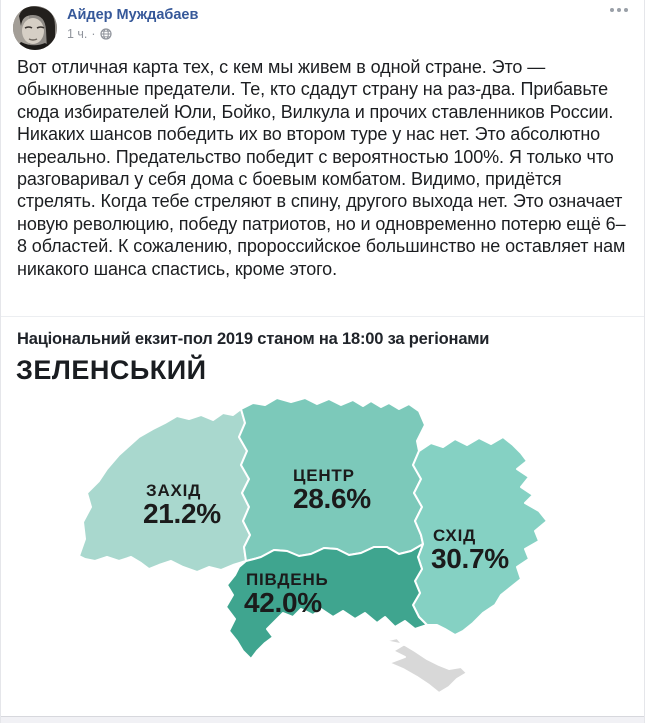 This screenshot has width=645, height=723. Describe the element at coordinates (132, 34) in the screenshot. I see `post-meta: 1 ч. ·` at that location.